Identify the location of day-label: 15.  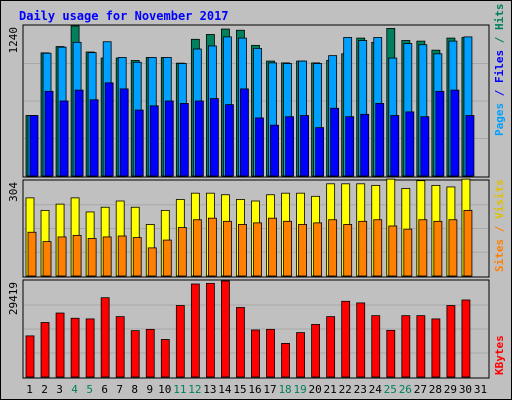
(239, 389).